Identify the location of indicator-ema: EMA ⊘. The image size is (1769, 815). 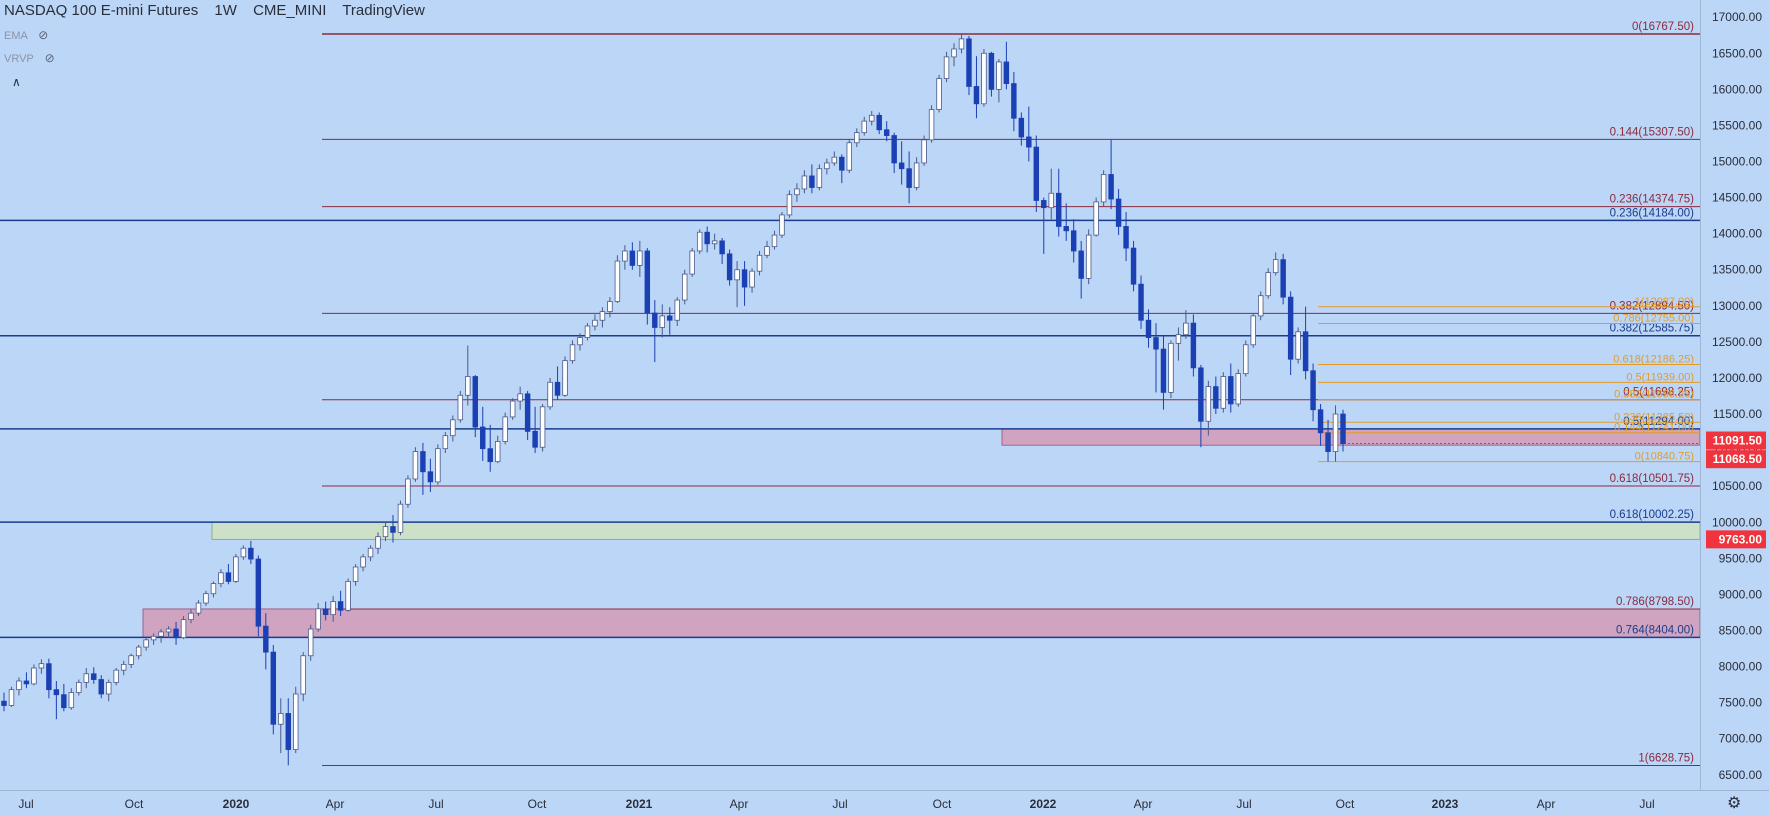
(26, 35).